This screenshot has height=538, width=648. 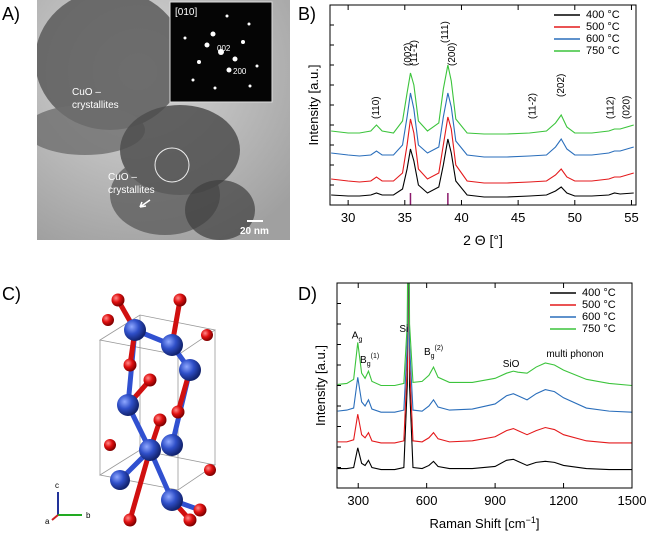 I want to click on arrow, so click(x=145, y=203).